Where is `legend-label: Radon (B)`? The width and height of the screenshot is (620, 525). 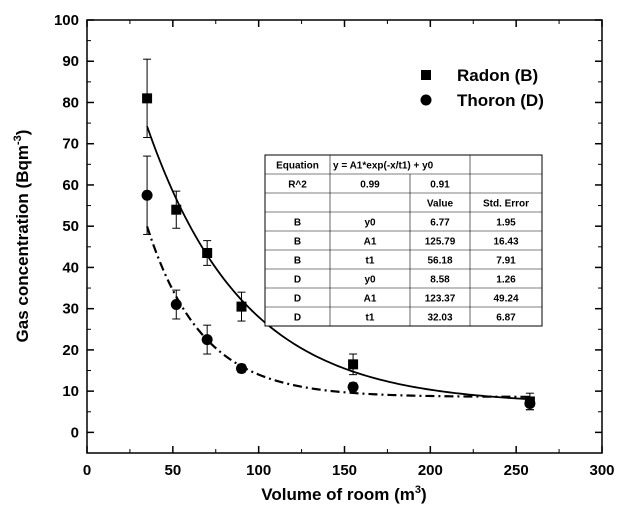 legend-label: Radon (B) is located at coordinates (497, 75).